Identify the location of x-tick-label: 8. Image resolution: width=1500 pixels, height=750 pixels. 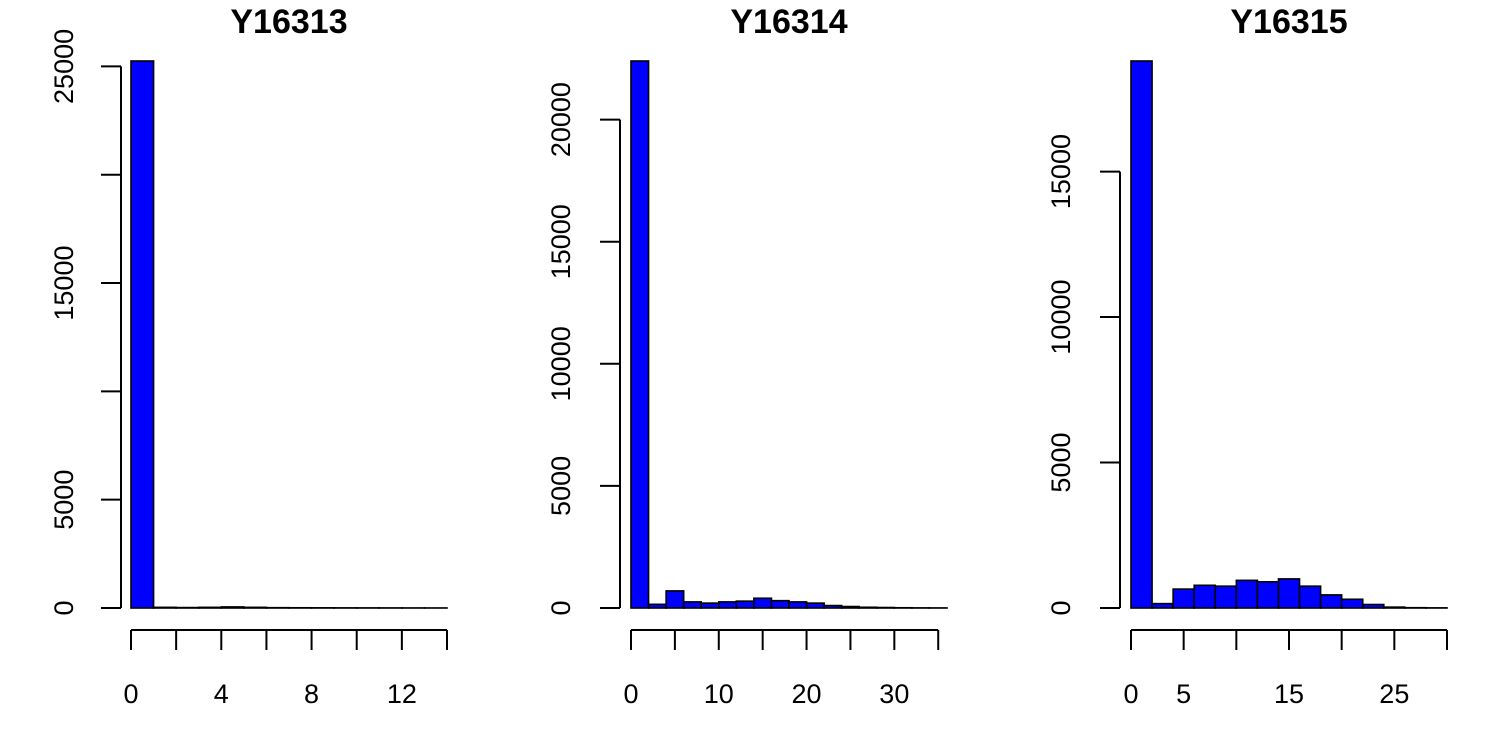
(311, 694).